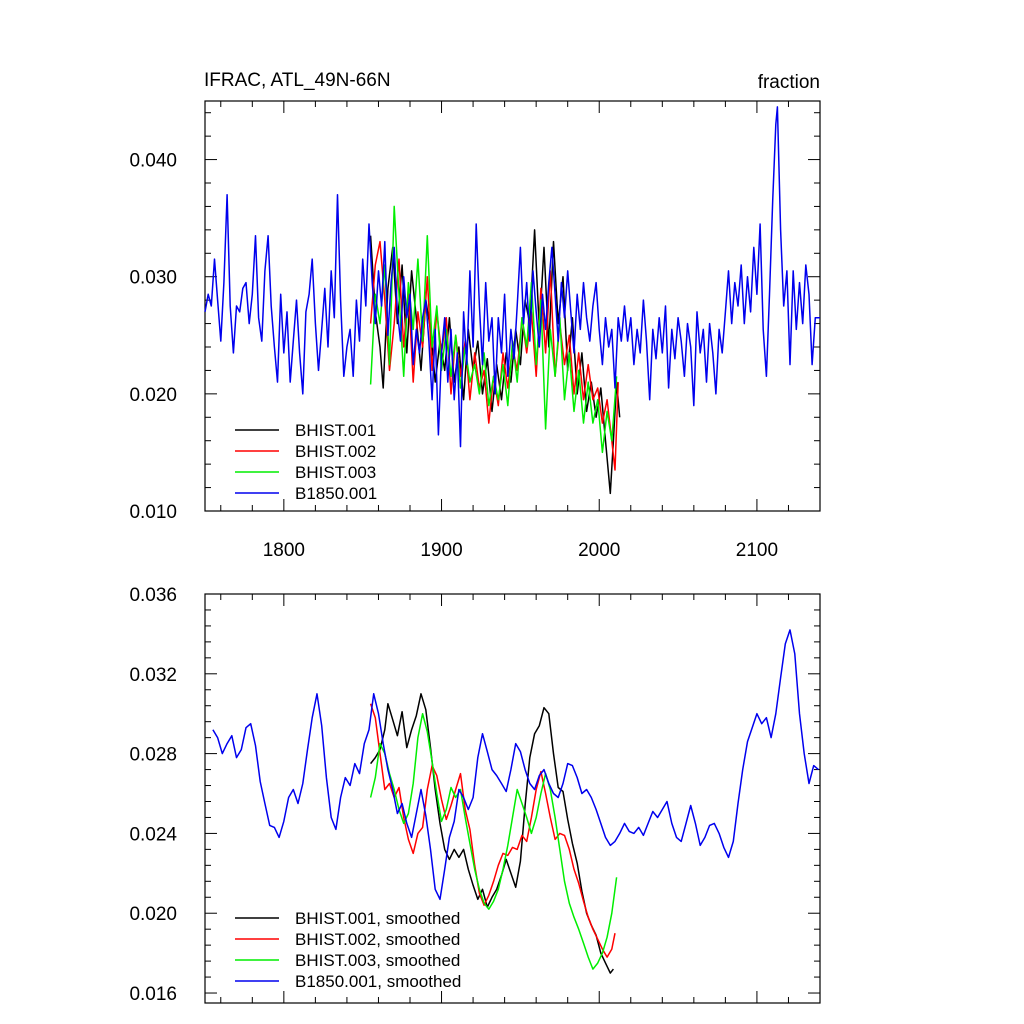  I want to click on units-label: fraction, so click(789, 82).